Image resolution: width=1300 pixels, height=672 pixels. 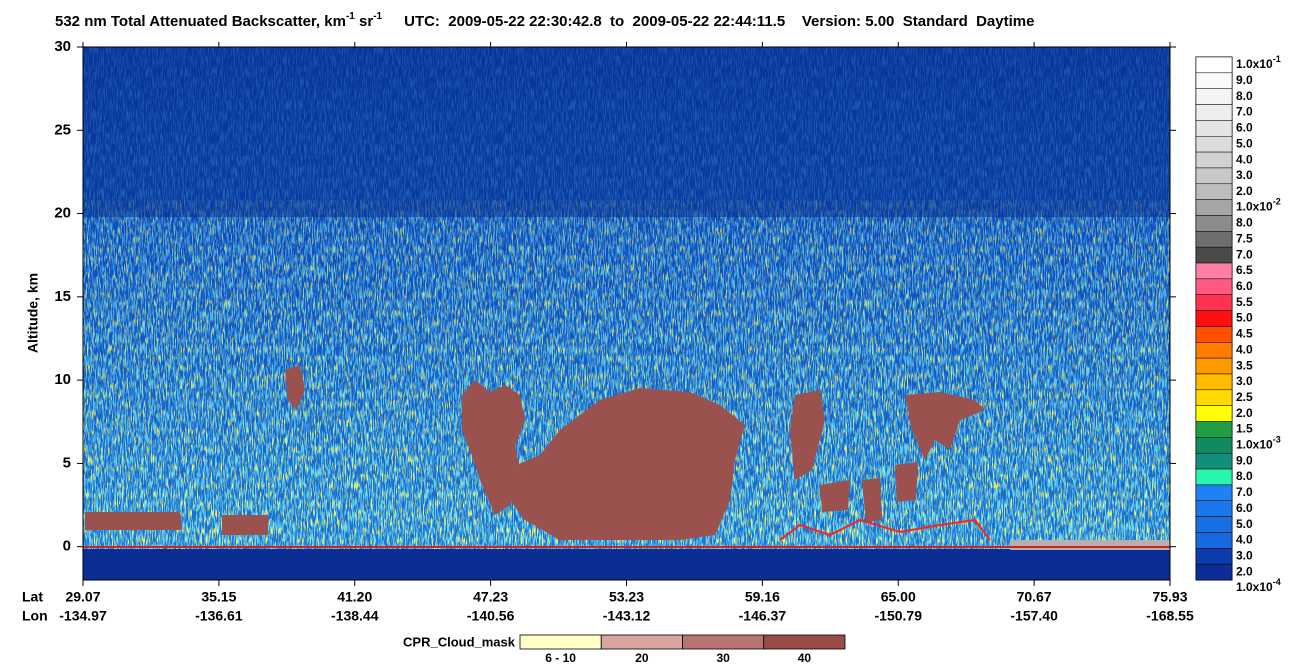 What do you see at coordinates (490, 597) in the screenshot?
I see `lat-label: 47.23` at bounding box center [490, 597].